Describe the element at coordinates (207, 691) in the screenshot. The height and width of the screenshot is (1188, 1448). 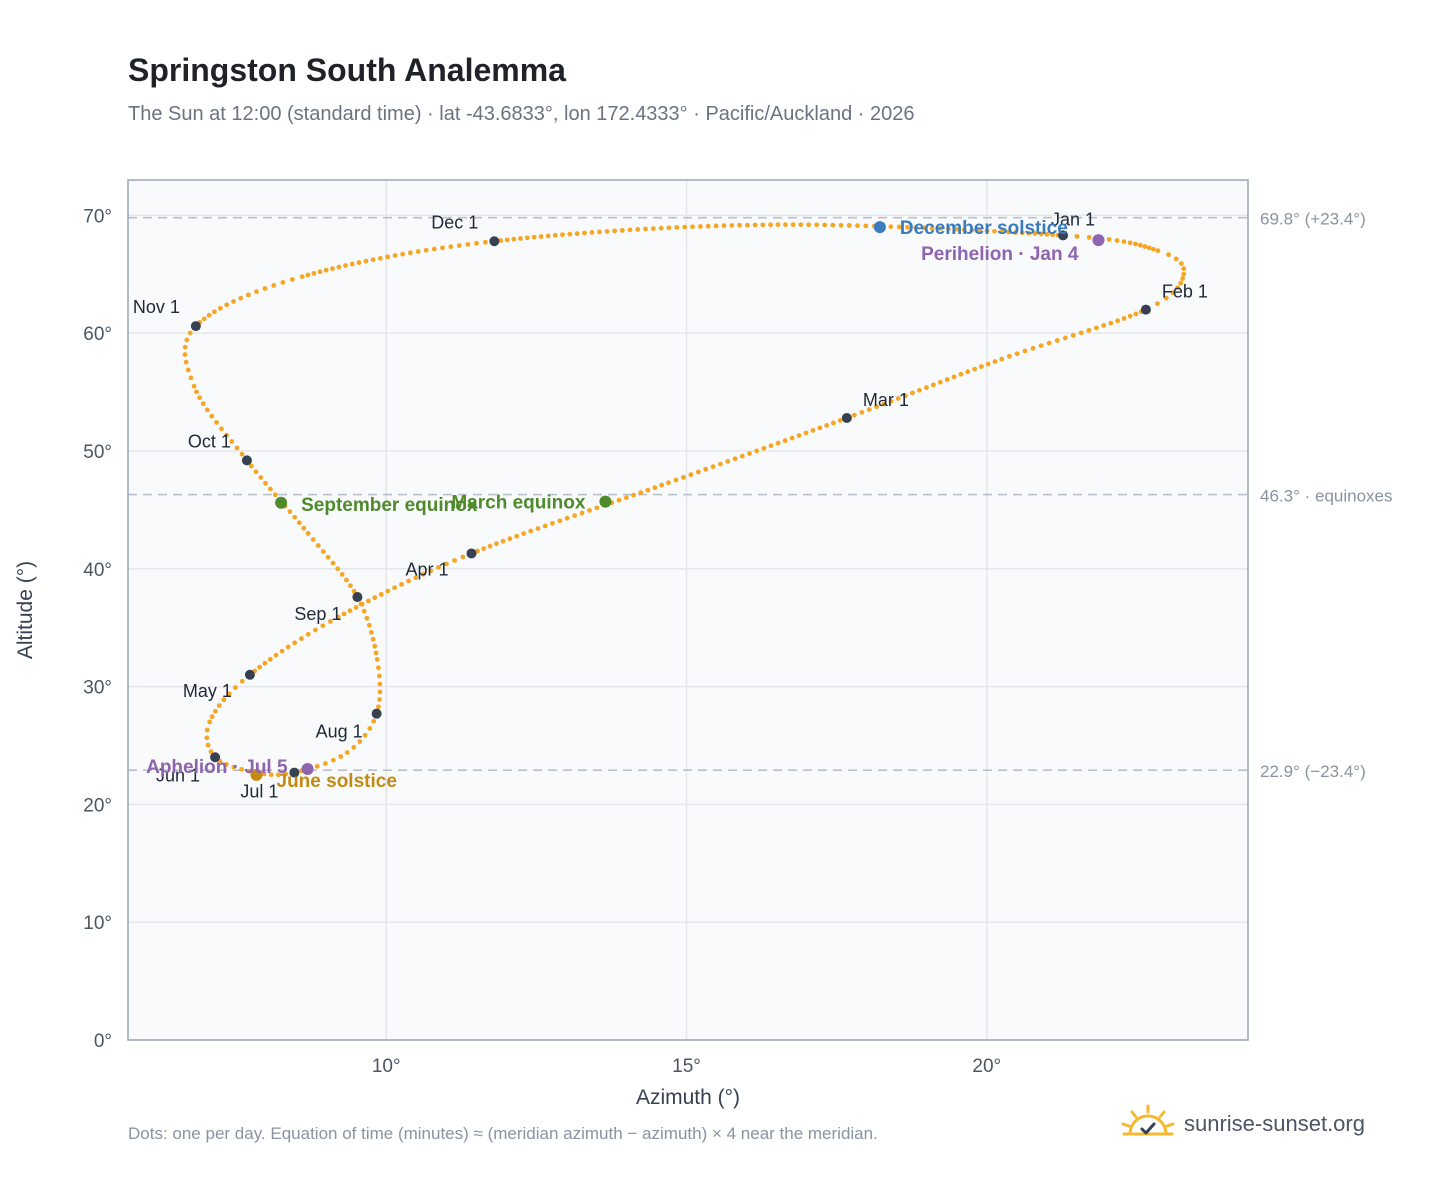
I see `month-label: May 1` at that location.